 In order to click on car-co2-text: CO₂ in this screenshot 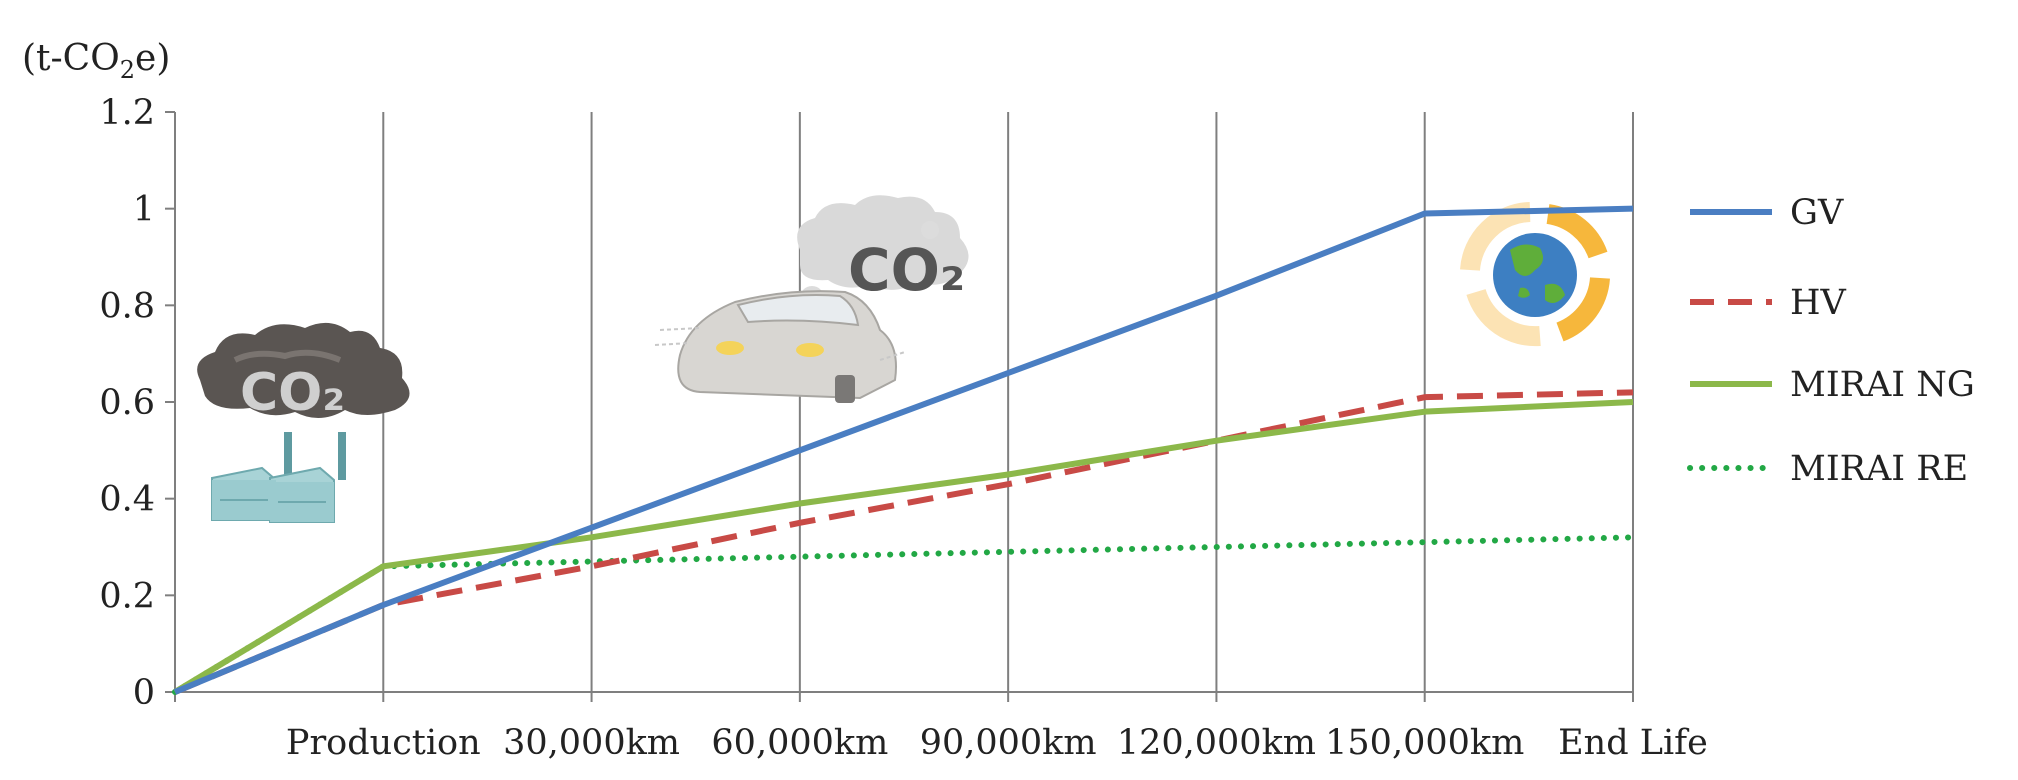, I will do `click(906, 270)`.